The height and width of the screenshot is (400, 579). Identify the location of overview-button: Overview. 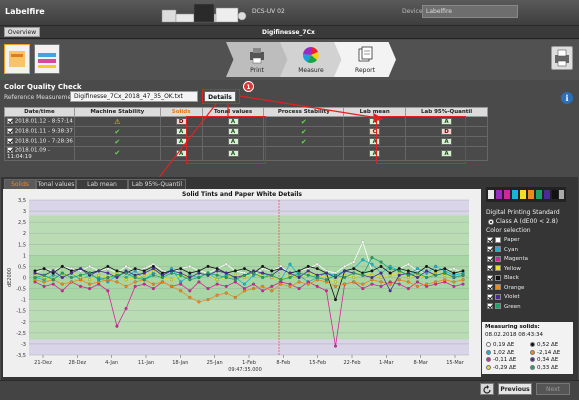
(22, 32).